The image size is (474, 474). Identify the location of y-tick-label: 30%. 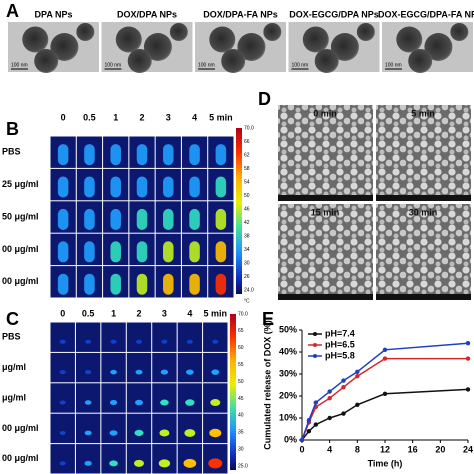
(288, 373).